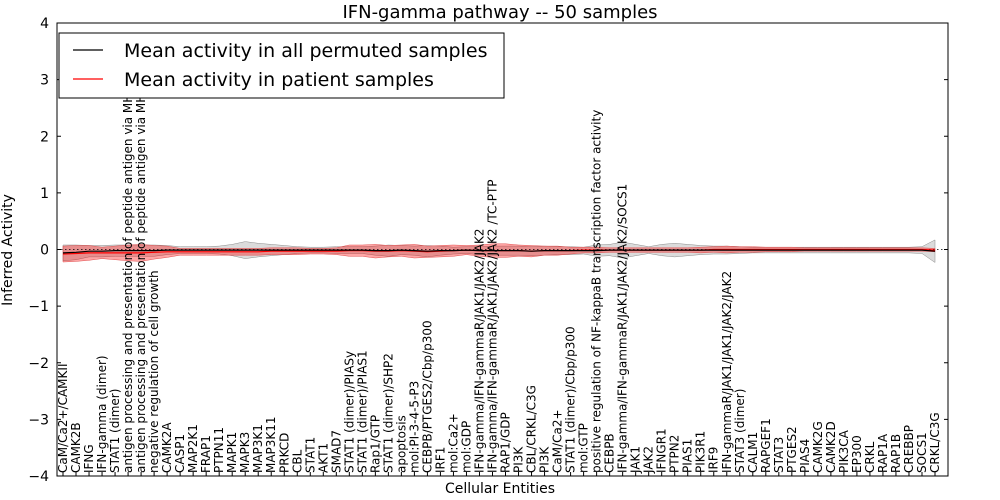 The width and height of the screenshot is (1000, 500). I want to click on legend-label-permuted: Mean activity in all permuted samples, so click(305, 51).